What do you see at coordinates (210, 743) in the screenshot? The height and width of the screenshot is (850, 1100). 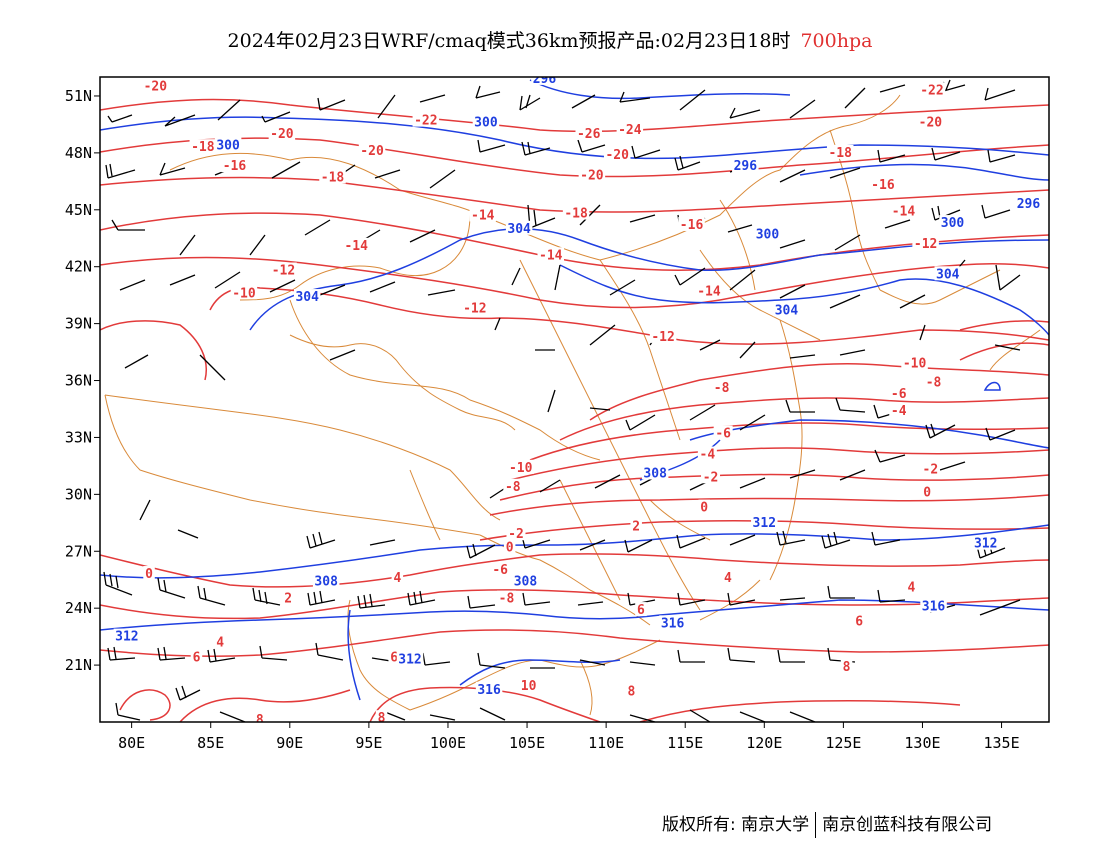 I see `lon-tick-label: 85E` at bounding box center [210, 743].